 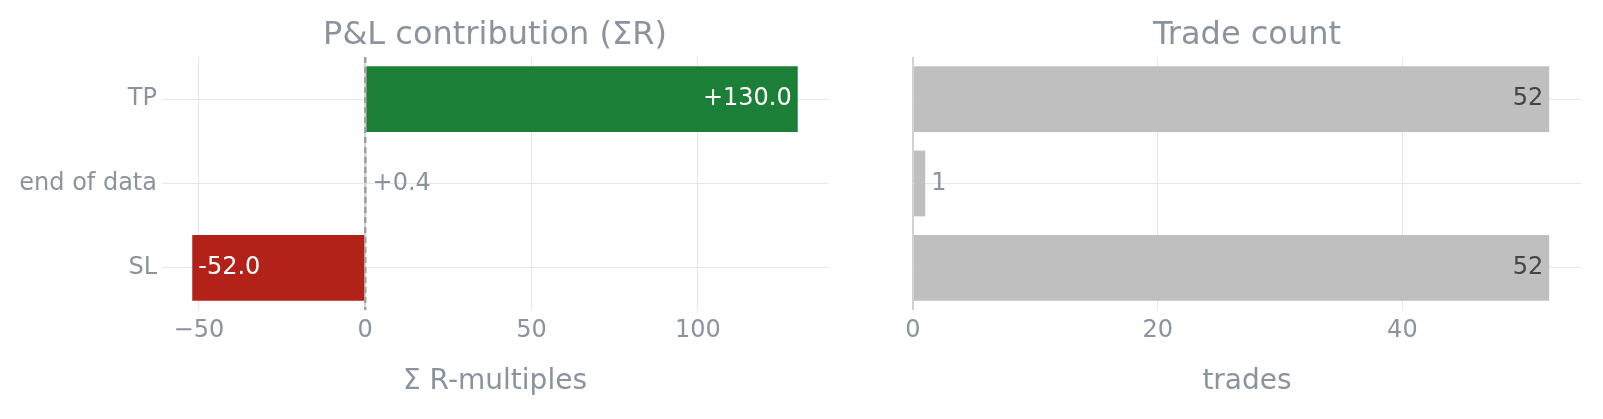 What do you see at coordinates (199, 328) in the screenshot?
I see `x-tick-label: −50` at bounding box center [199, 328].